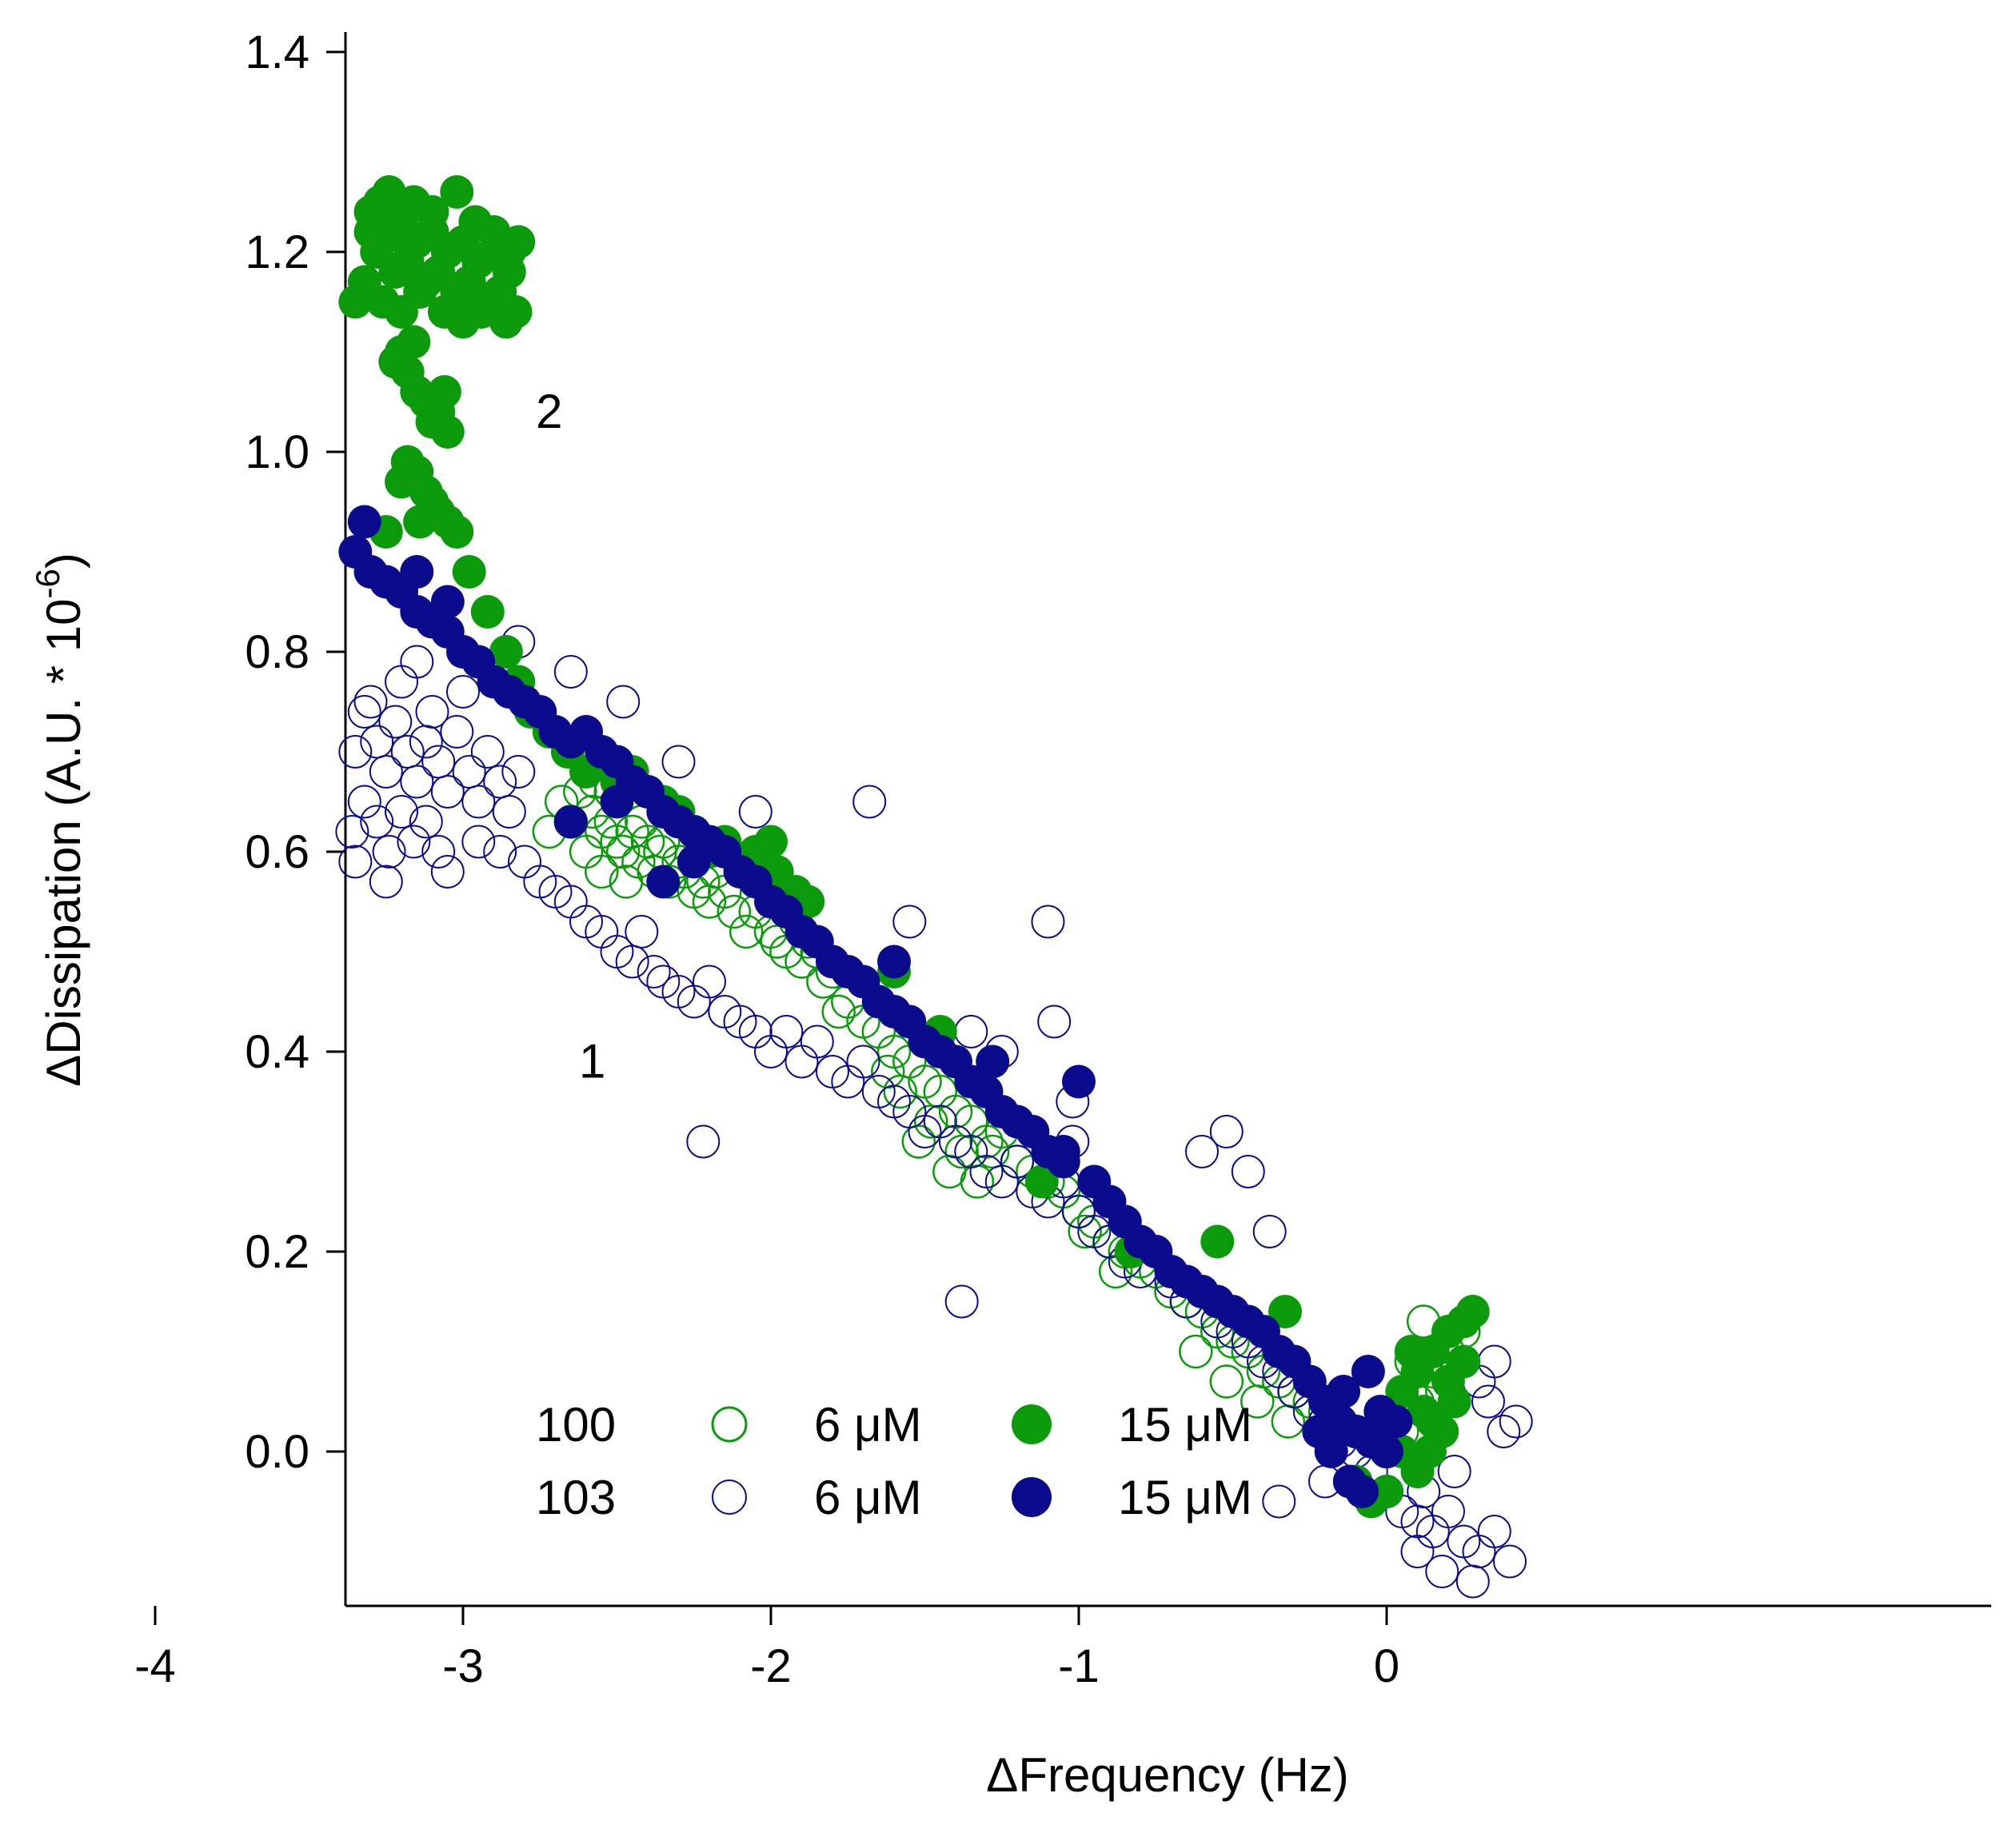  Describe the element at coordinates (1168, 1775) in the screenshot. I see `x-axis-title: ΔFrequency (Hz)` at that location.